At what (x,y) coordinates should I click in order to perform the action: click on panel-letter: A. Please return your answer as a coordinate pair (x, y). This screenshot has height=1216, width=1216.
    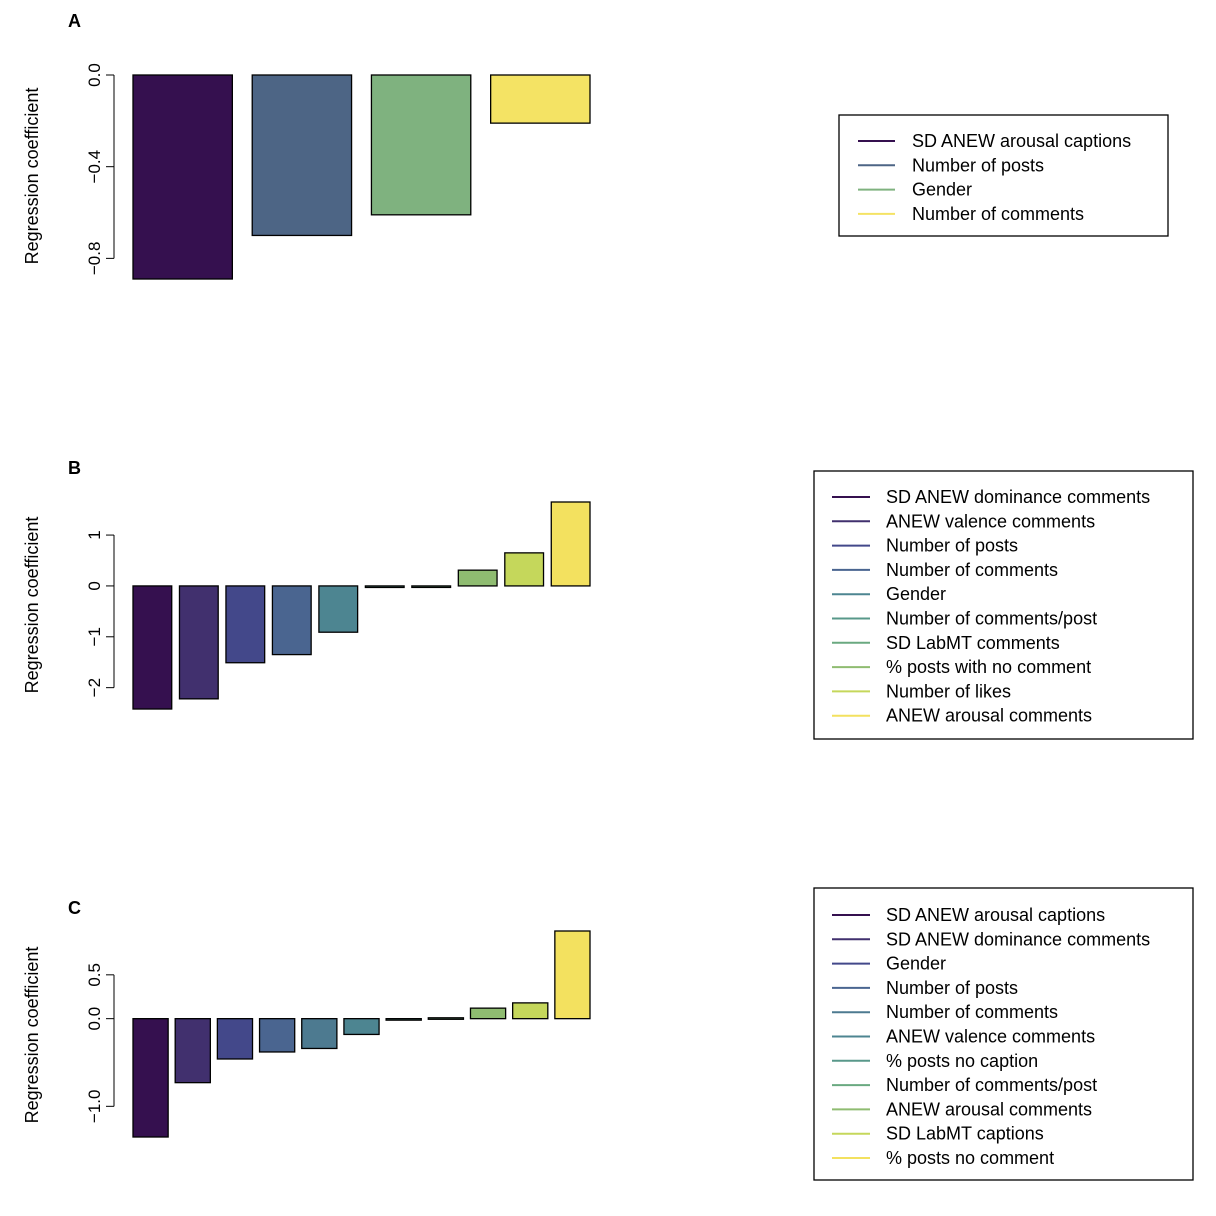
    Looking at the image, I should click on (74, 21).